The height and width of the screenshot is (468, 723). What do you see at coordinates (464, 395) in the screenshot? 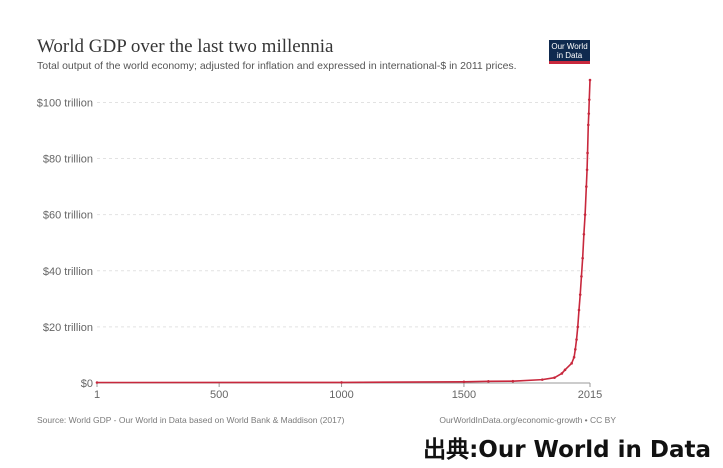
I see `x-tick-label: 1500` at bounding box center [464, 395].